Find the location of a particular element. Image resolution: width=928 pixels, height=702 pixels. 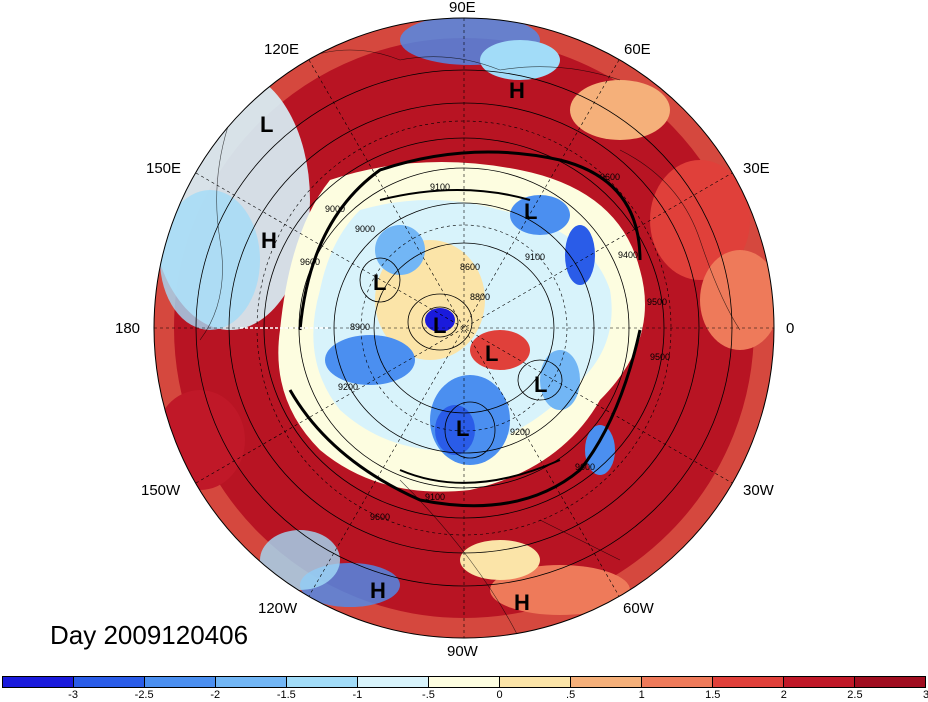

contour-label: 9400 is located at coordinates (628, 255).